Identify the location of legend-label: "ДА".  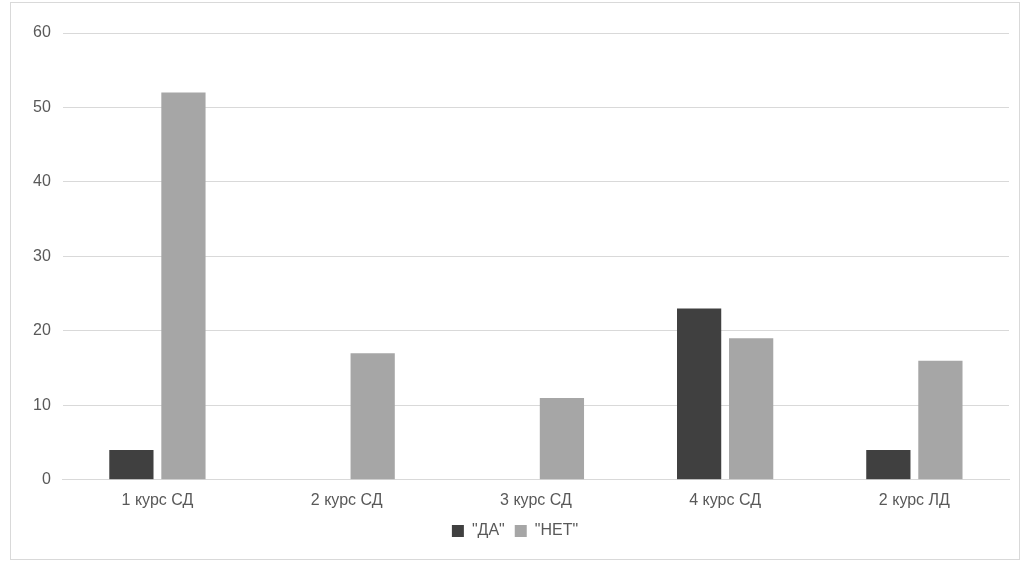
(488, 530).